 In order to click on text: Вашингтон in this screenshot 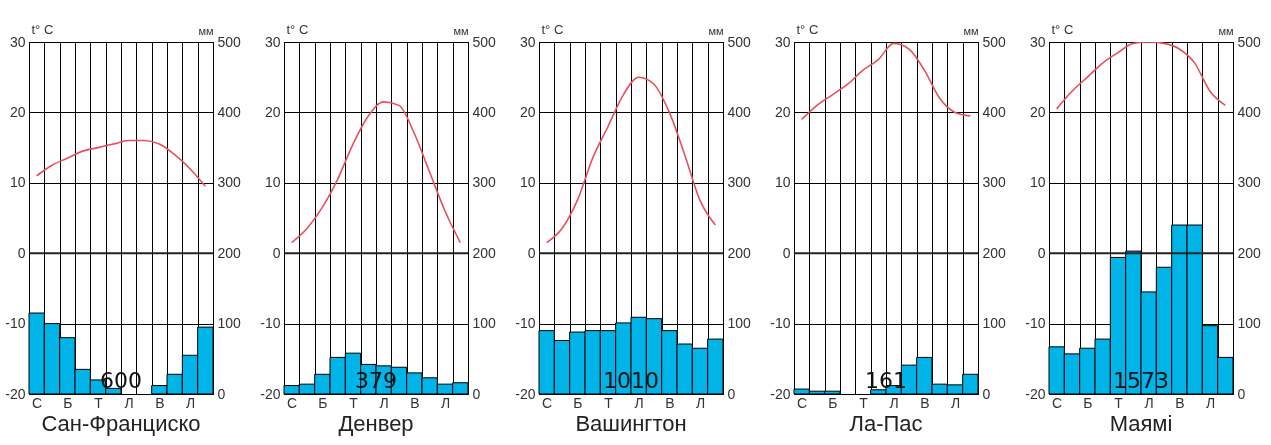, I will do `click(631, 423)`.